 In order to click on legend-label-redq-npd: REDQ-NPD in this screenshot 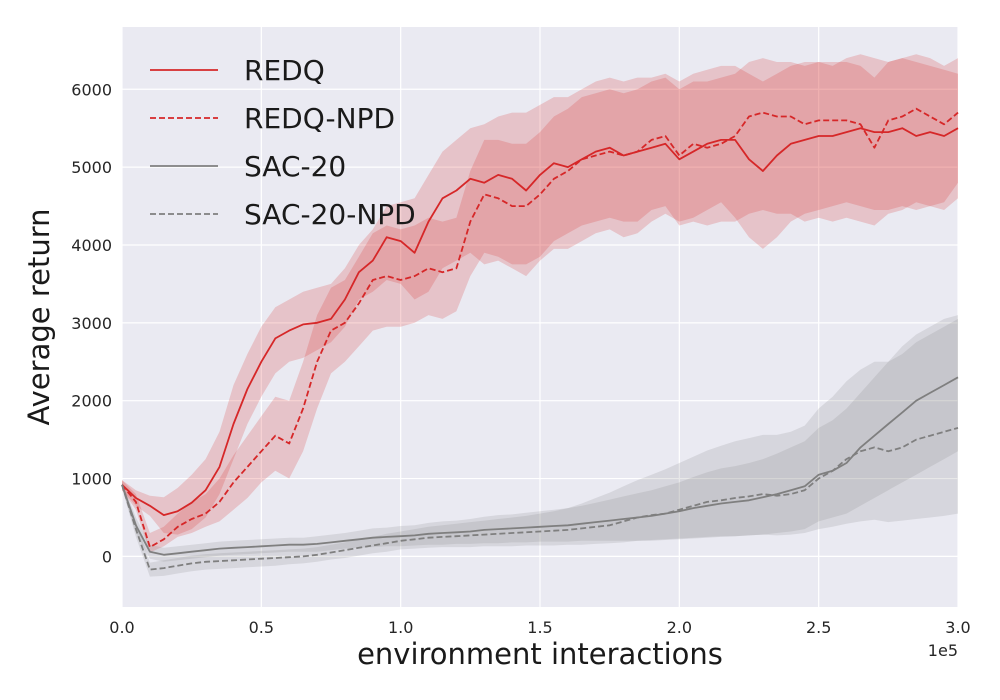, I will do `click(319, 118)`.